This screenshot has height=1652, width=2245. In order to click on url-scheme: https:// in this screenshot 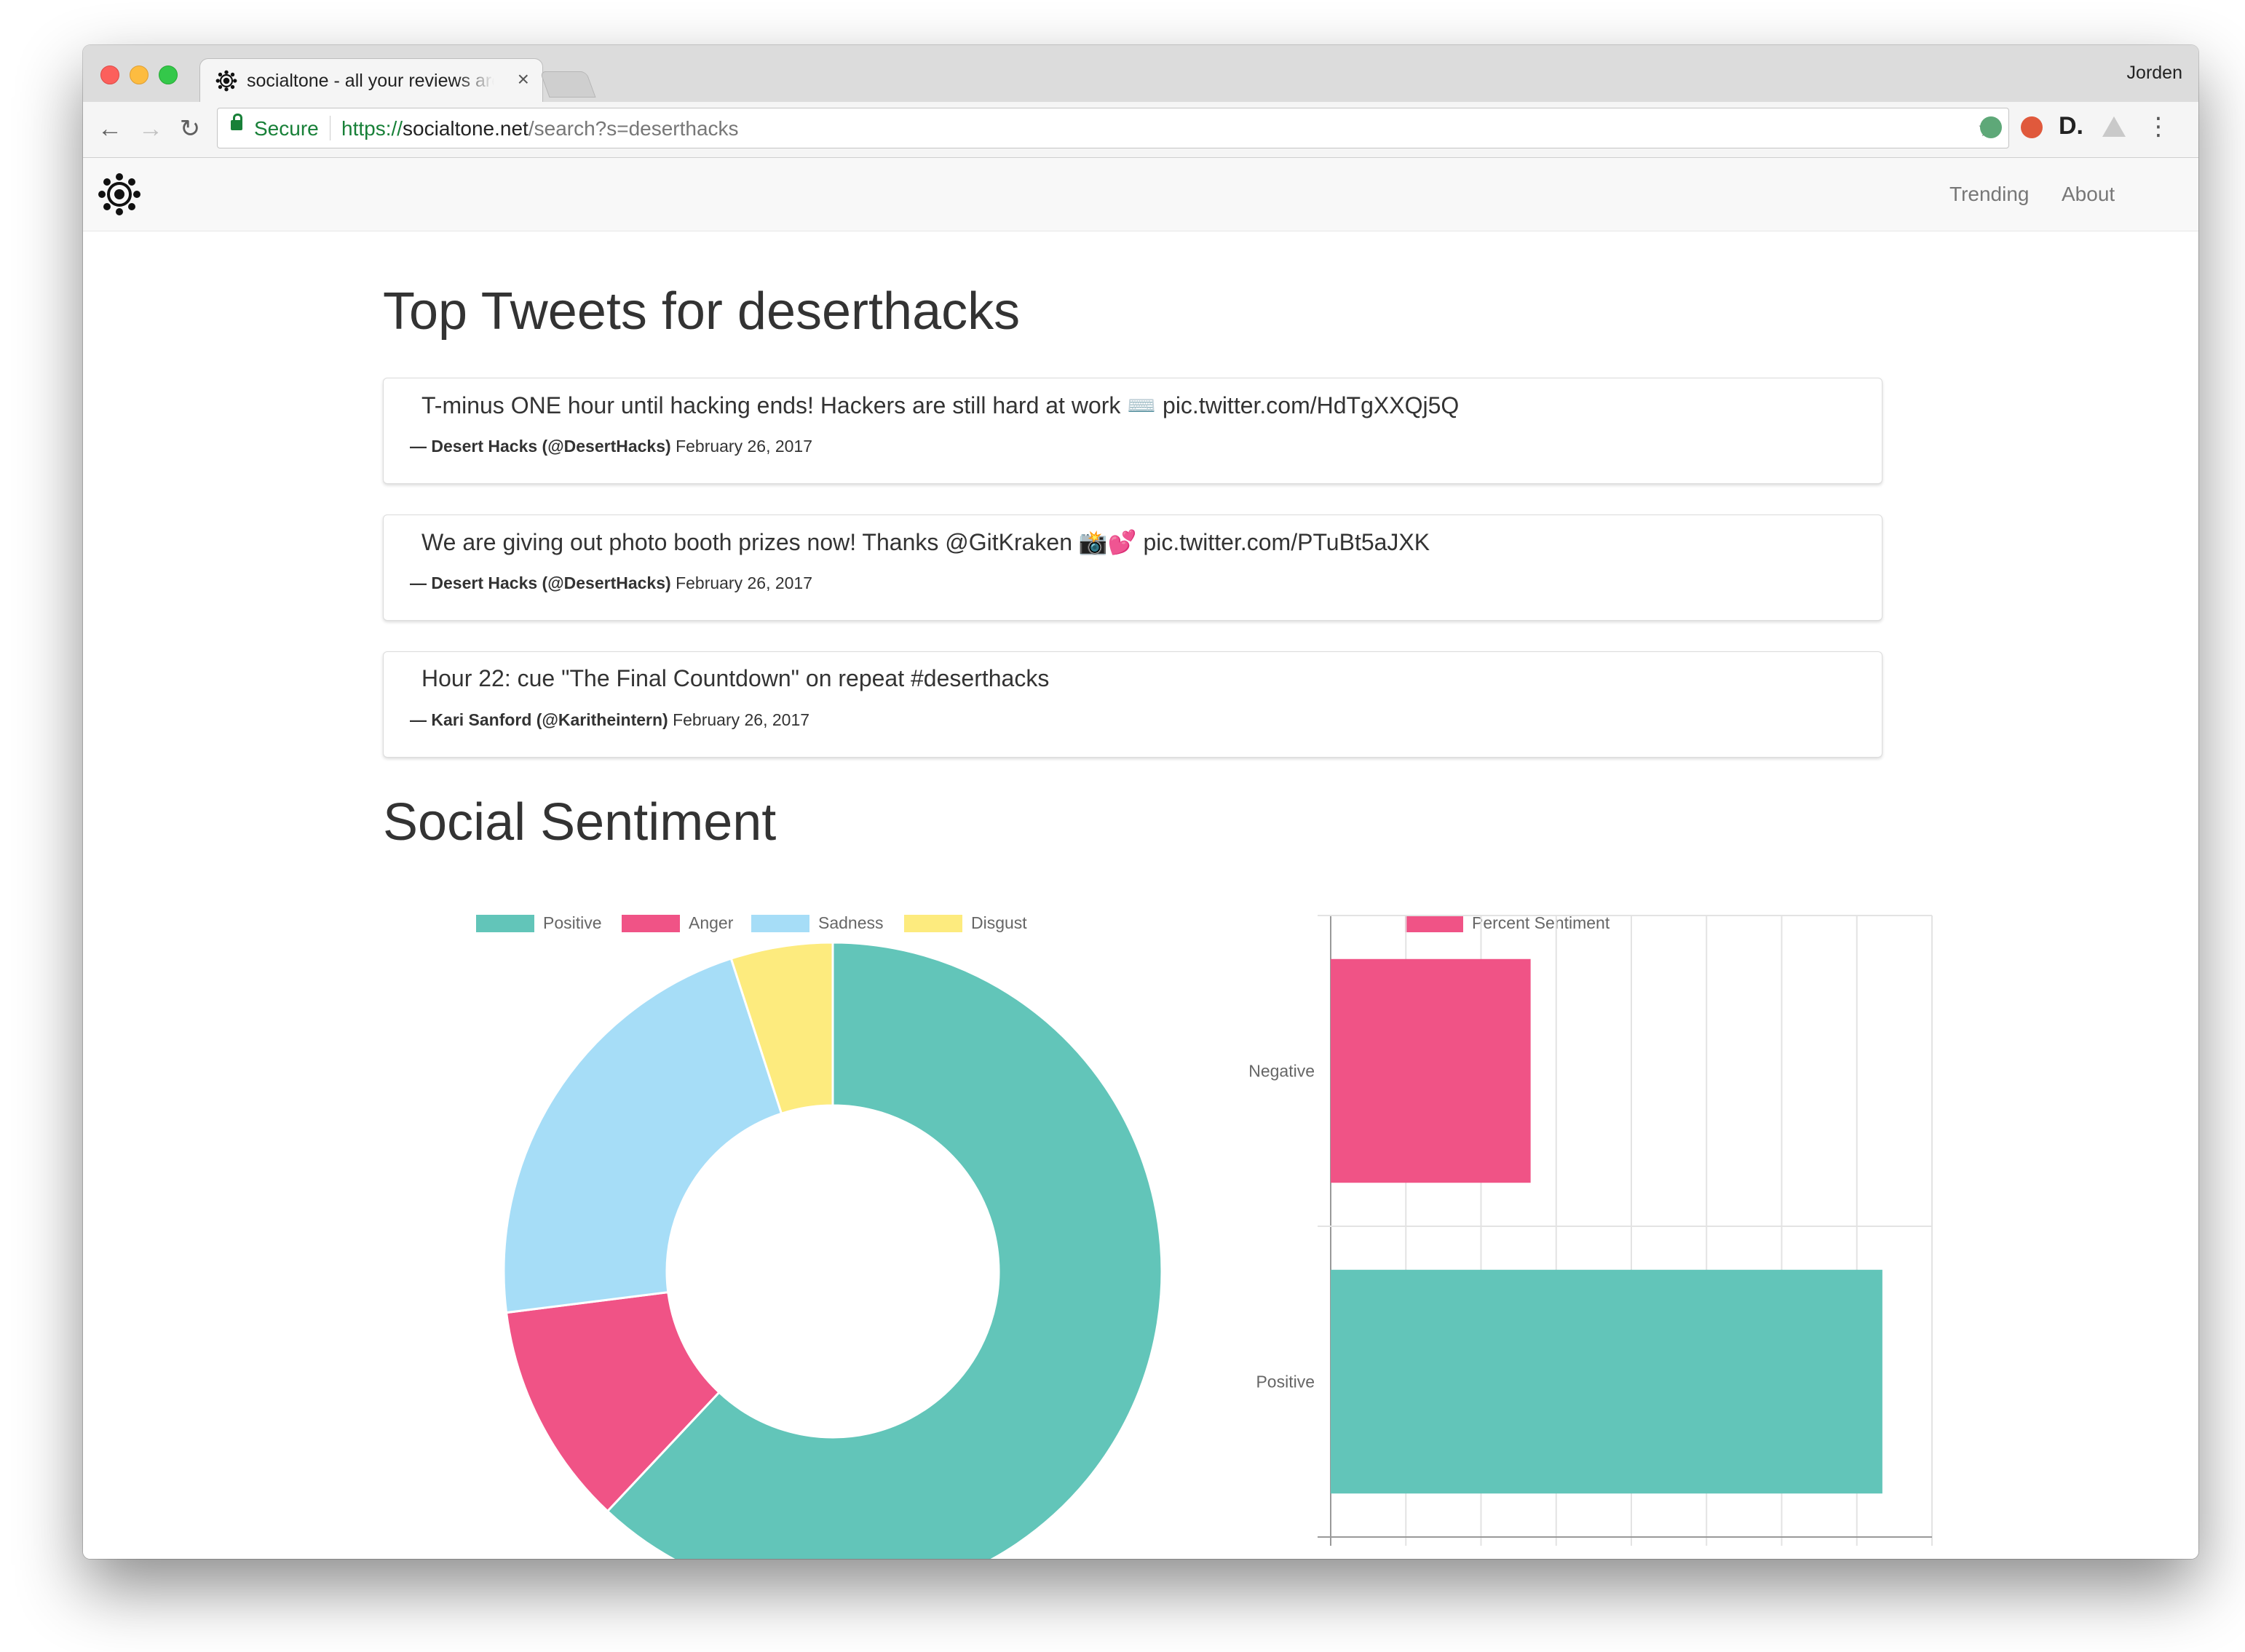, I will do `click(372, 128)`.